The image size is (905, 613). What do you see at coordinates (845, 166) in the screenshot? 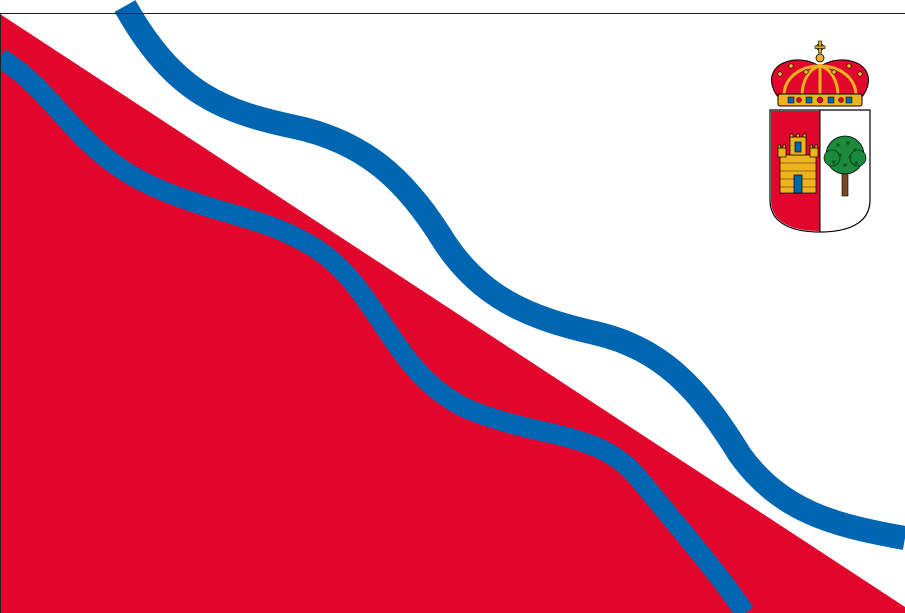
I see `tree-icon` at bounding box center [845, 166].